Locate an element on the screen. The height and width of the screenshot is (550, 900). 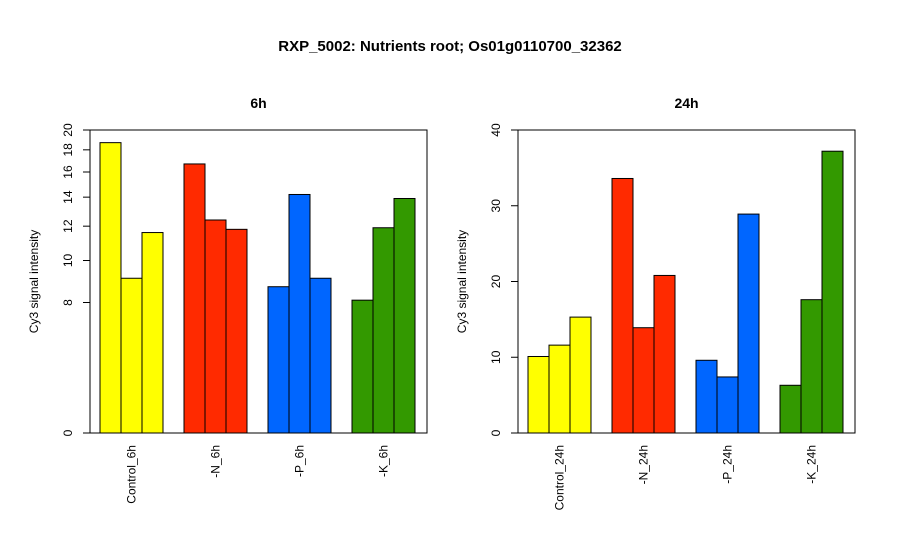
x-category-label: Control_24h is located at coordinates (560, 477).